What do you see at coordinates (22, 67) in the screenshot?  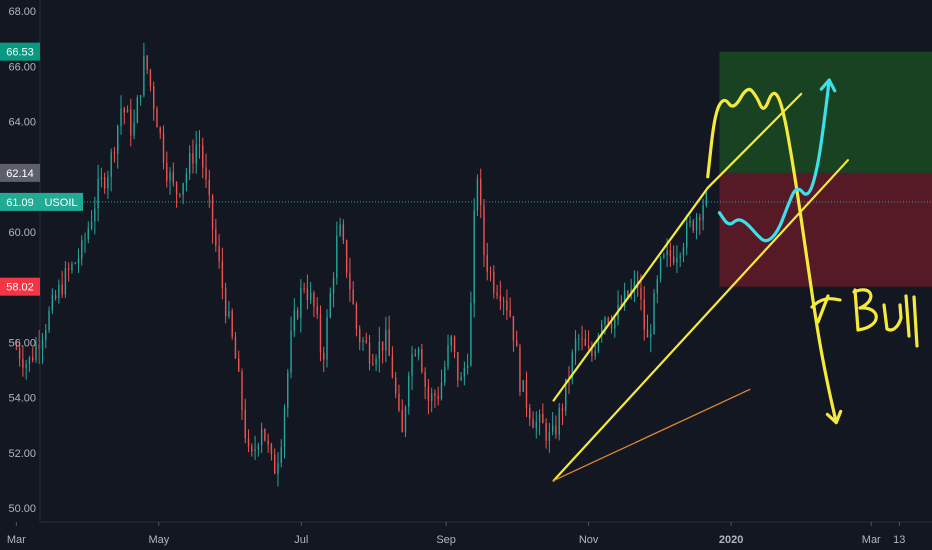 I see `price-tick-label: 66.00` at bounding box center [22, 67].